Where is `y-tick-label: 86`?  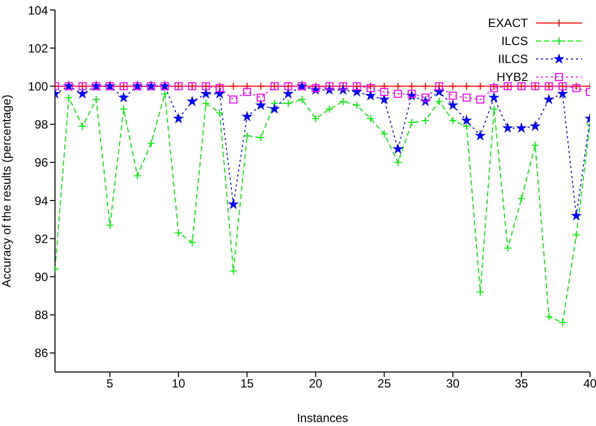 y-tick-label: 86 is located at coordinates (41, 353).